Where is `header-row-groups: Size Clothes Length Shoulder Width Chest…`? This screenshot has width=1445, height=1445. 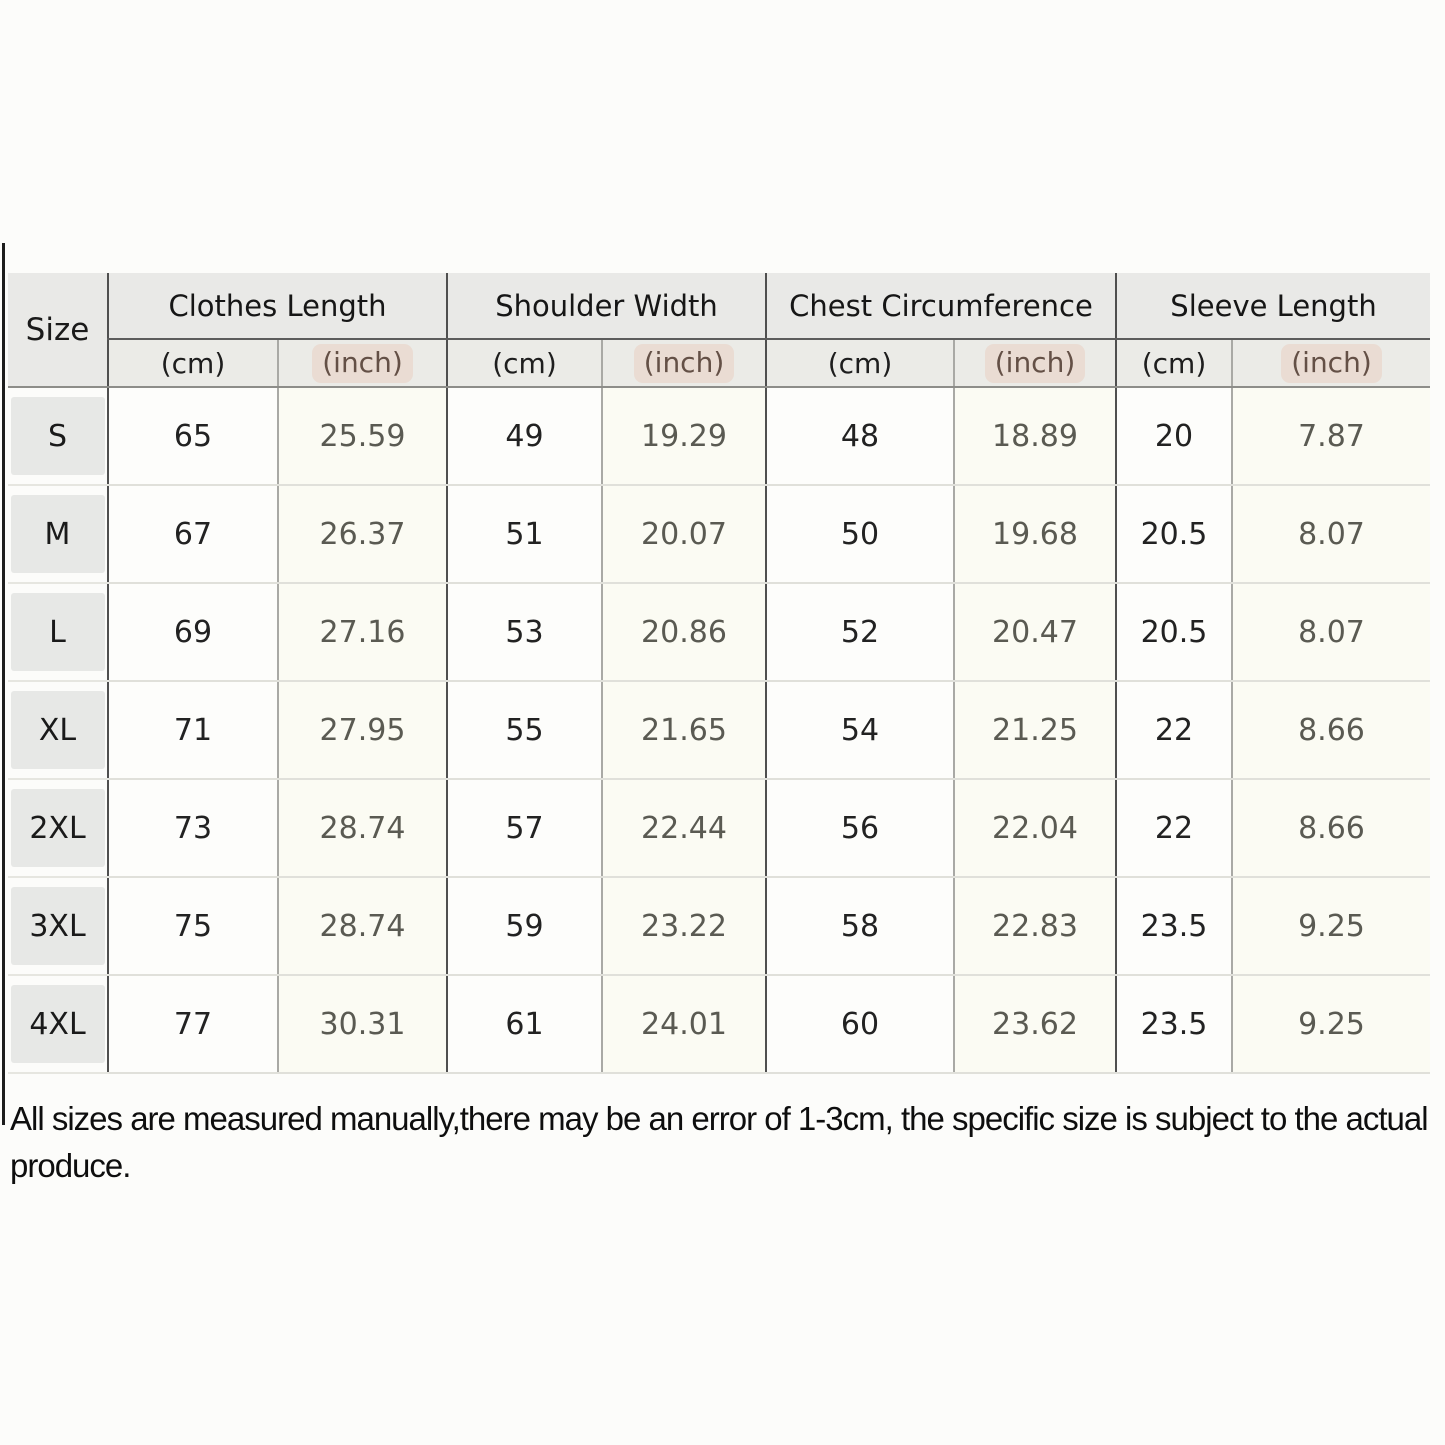
header-row-groups: Size Clothes Length Shoulder Width Chest… is located at coordinates (719, 330).